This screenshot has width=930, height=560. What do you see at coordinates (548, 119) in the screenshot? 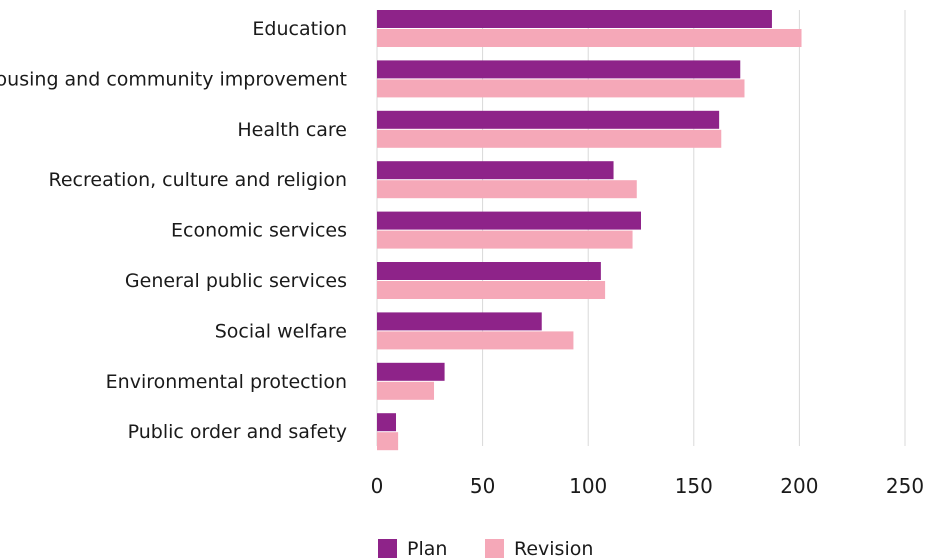
I see `bar-plan-health-care` at bounding box center [548, 119].